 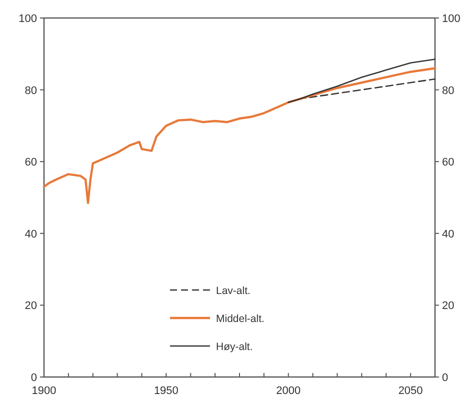 I want to click on x-tick-label: 1950, so click(x=166, y=391).